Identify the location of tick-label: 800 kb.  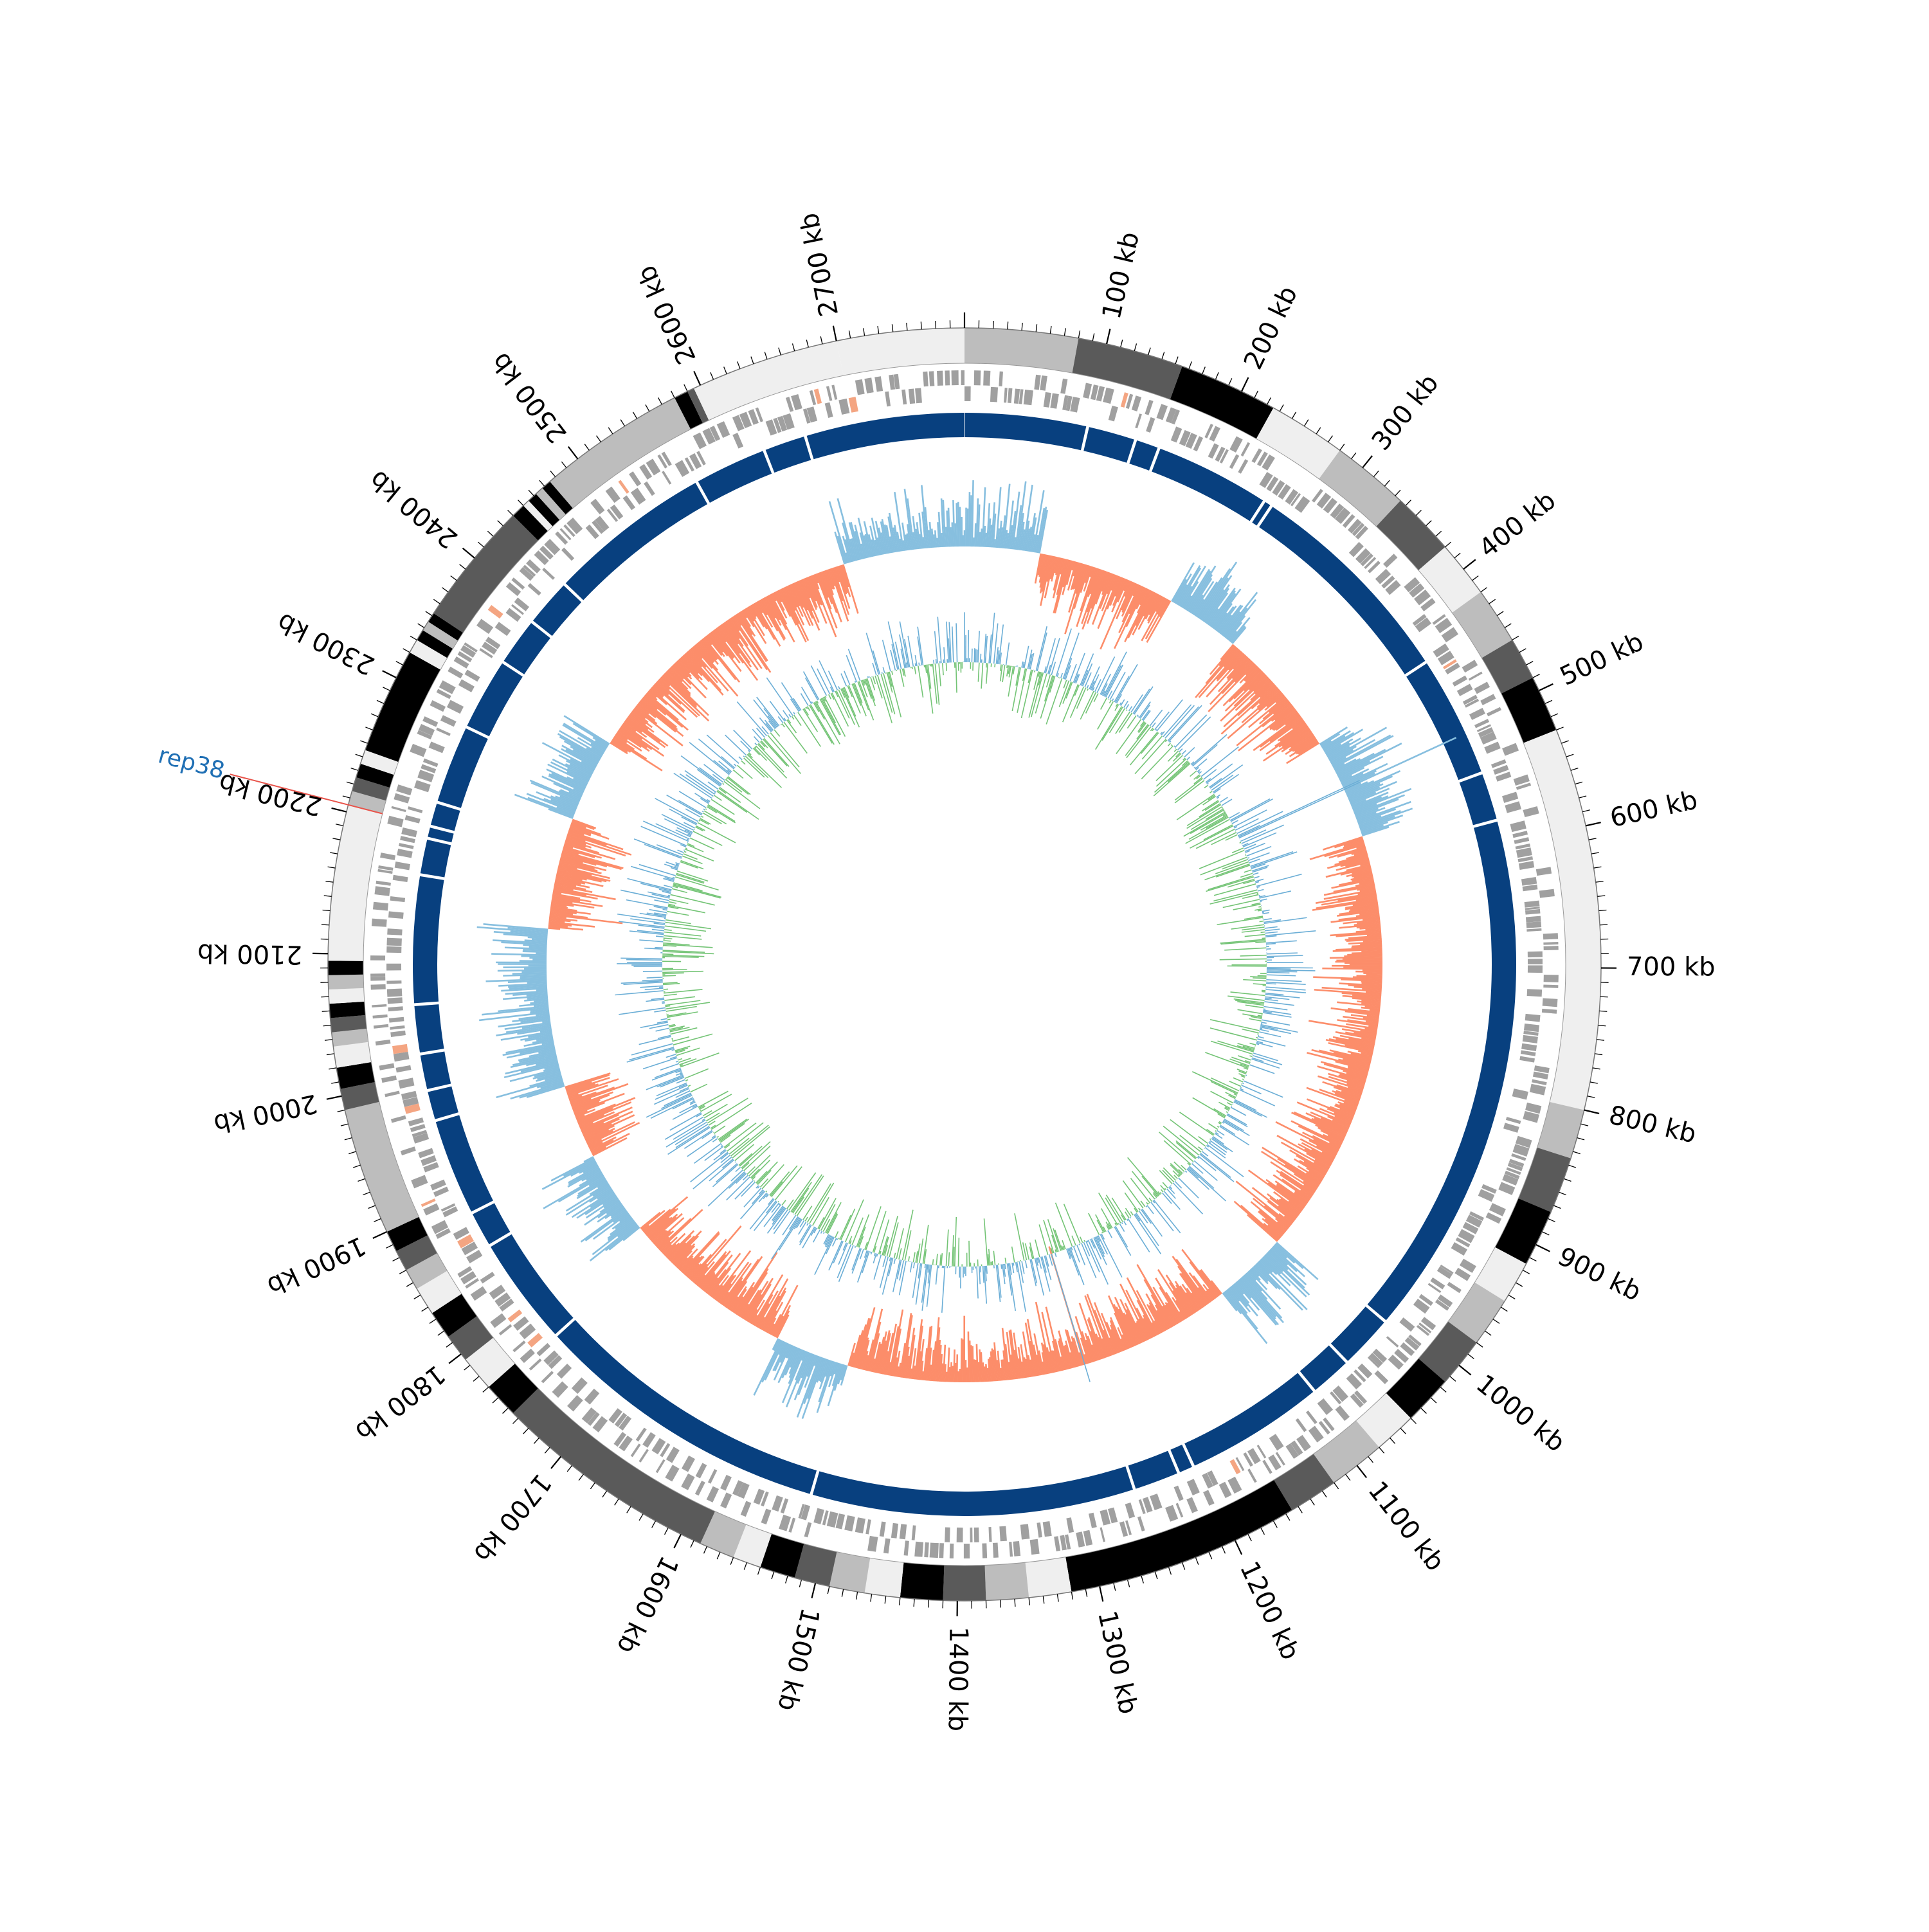
(1652, 1124).